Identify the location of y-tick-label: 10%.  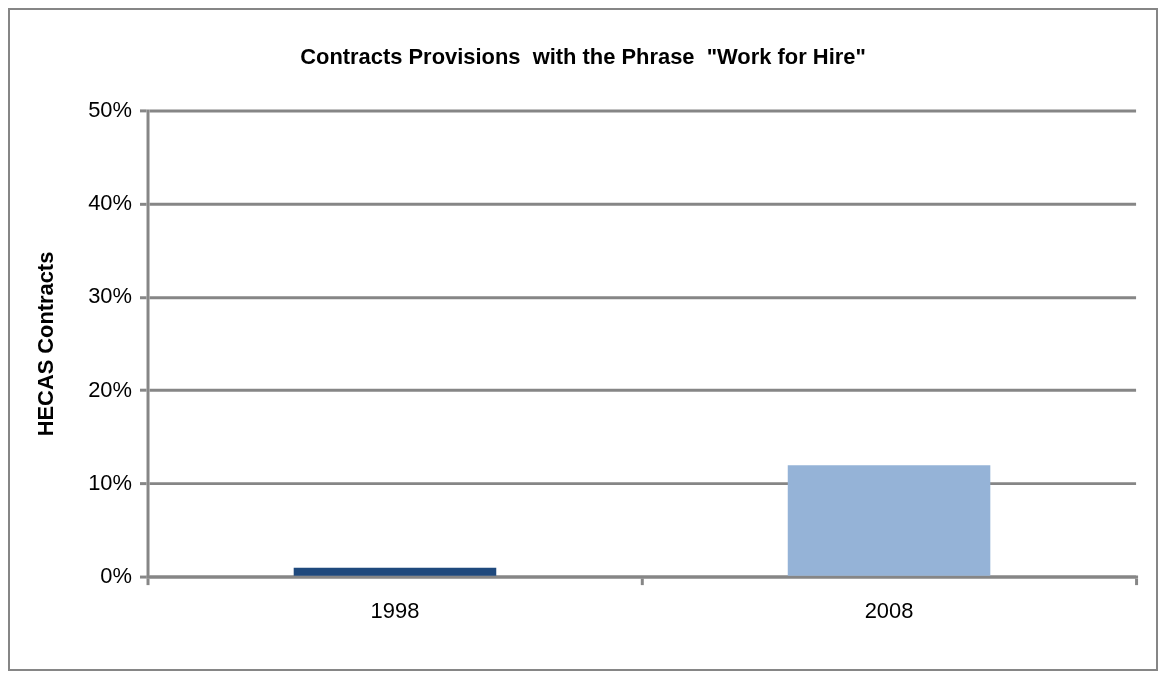
(110, 482).